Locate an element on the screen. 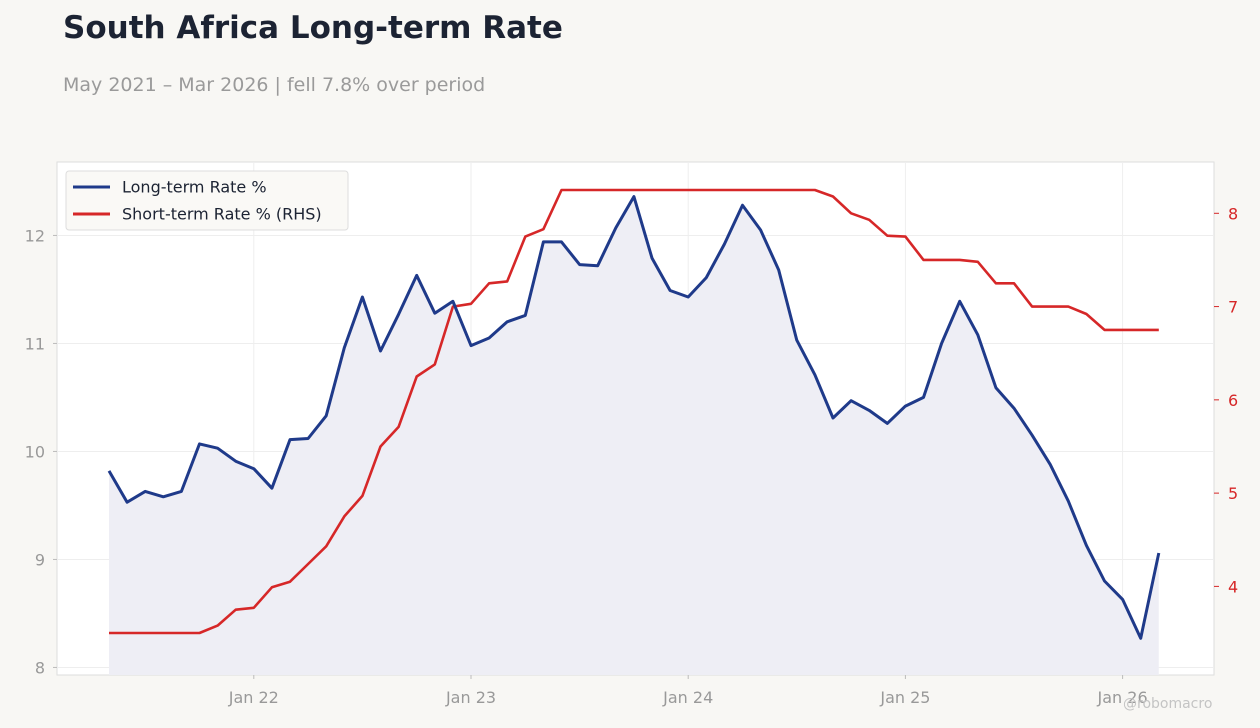 Image resolution: width=1260 pixels, height=728 pixels. x-tick-label: Jan 24 is located at coordinates (687, 697).